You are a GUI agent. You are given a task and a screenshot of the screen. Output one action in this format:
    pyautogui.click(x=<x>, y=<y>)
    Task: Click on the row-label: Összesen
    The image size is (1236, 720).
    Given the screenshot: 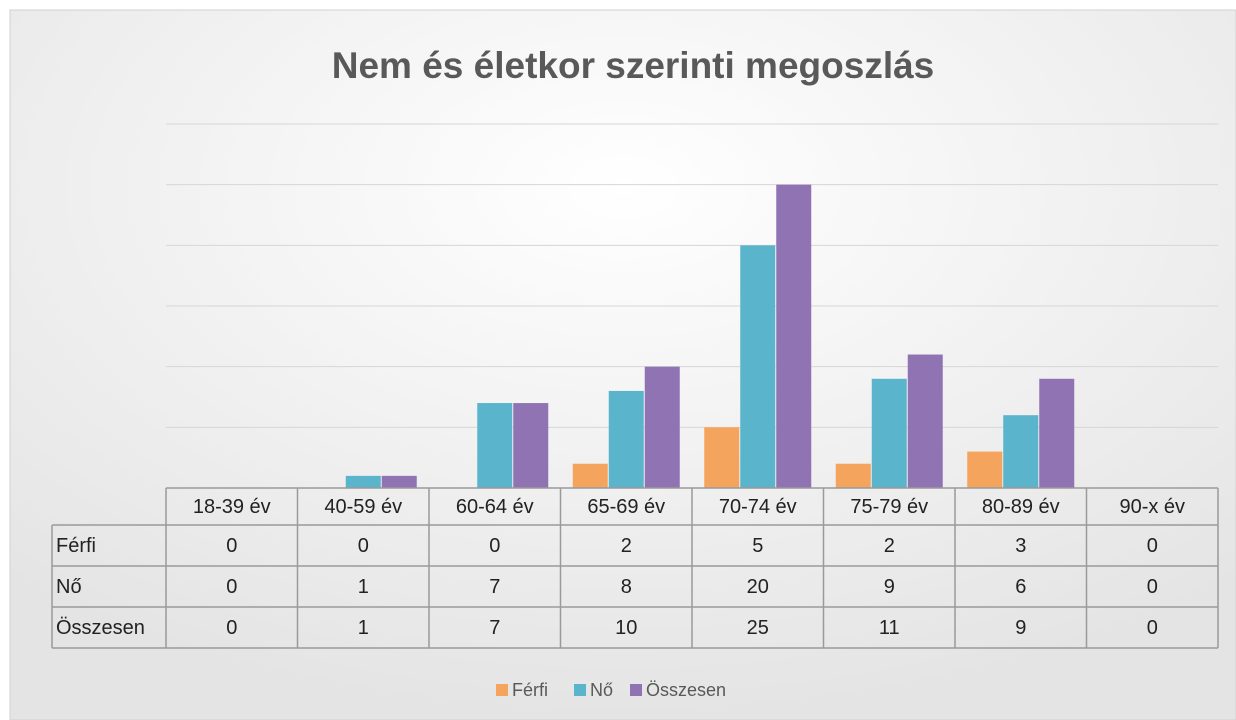 What is the action you would take?
    pyautogui.click(x=100, y=628)
    